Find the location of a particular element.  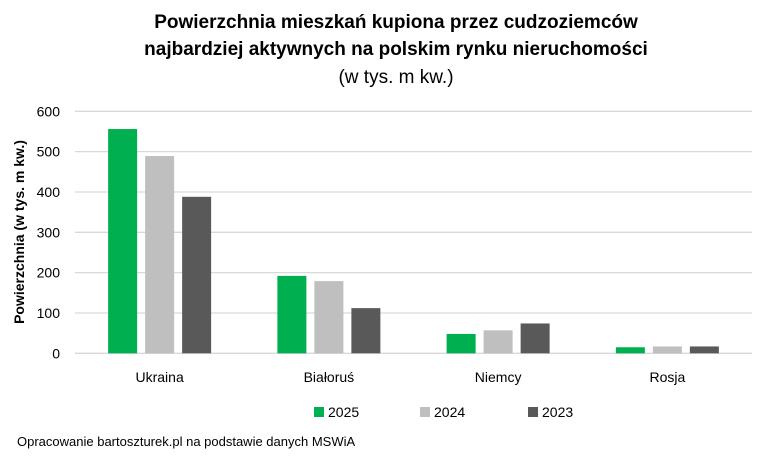

bar-niemcy-2025 is located at coordinates (461, 343).